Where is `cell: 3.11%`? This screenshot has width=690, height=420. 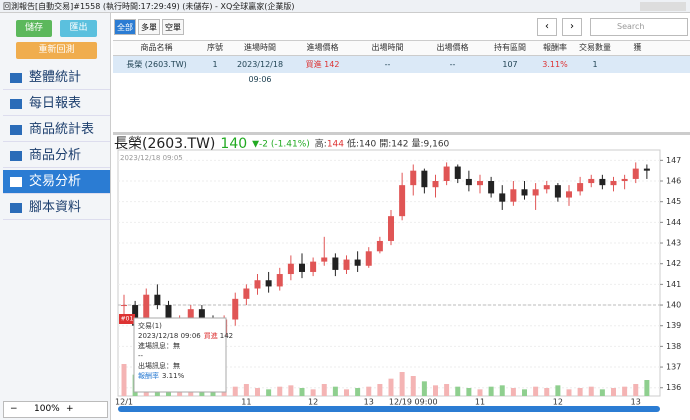
cell: 3.11% is located at coordinates (555, 64).